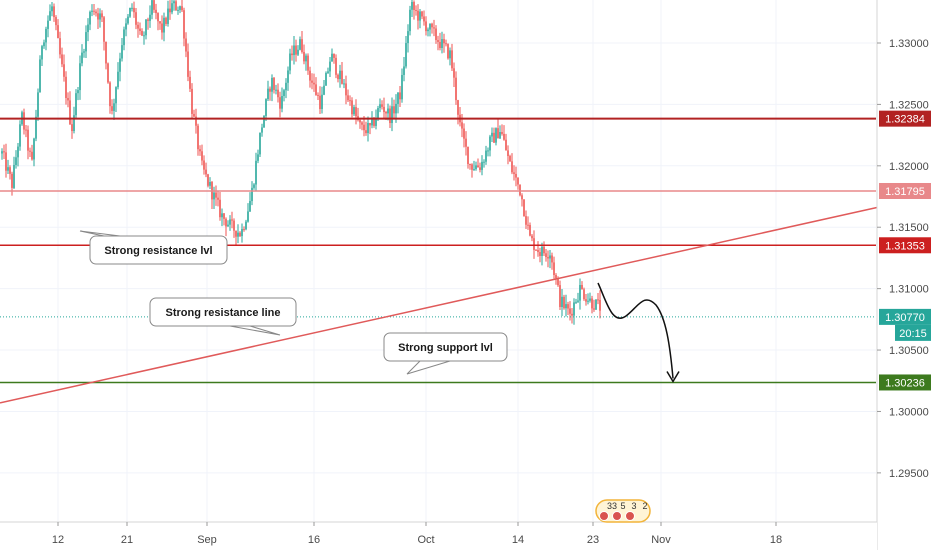 The image size is (932, 550). I want to click on x-tick-label: 14, so click(518, 540).